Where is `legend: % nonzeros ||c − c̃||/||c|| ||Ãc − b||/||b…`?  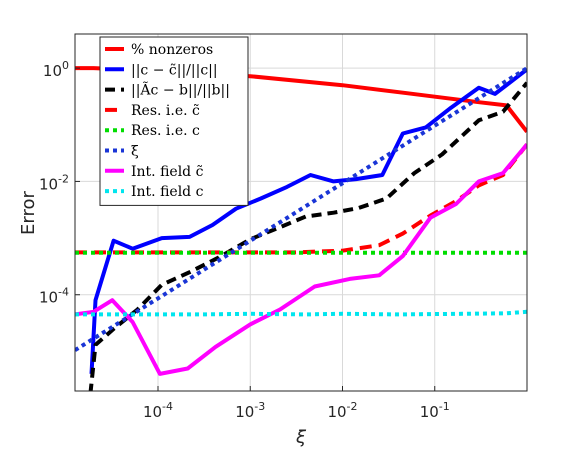
legend: % nonzeros ||c − c̃||/||c|| ||Ãc − b||/||b… is located at coordinates (174, 121).